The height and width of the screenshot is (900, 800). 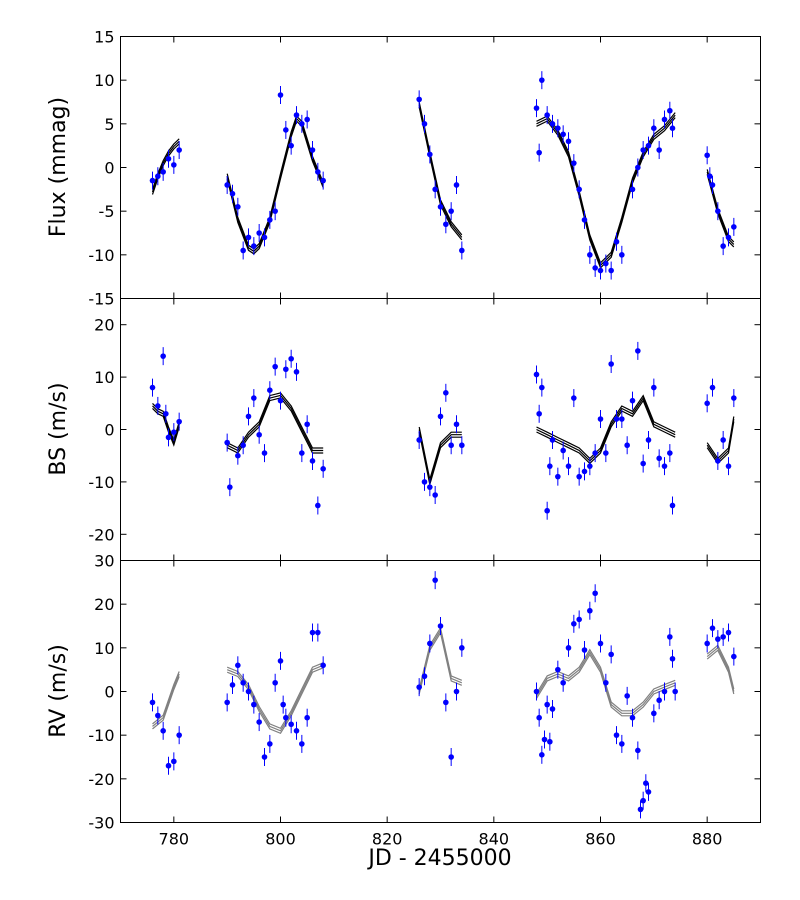 What do you see at coordinates (720, 669) in the screenshot?
I see `bottom-model-line` at bounding box center [720, 669].